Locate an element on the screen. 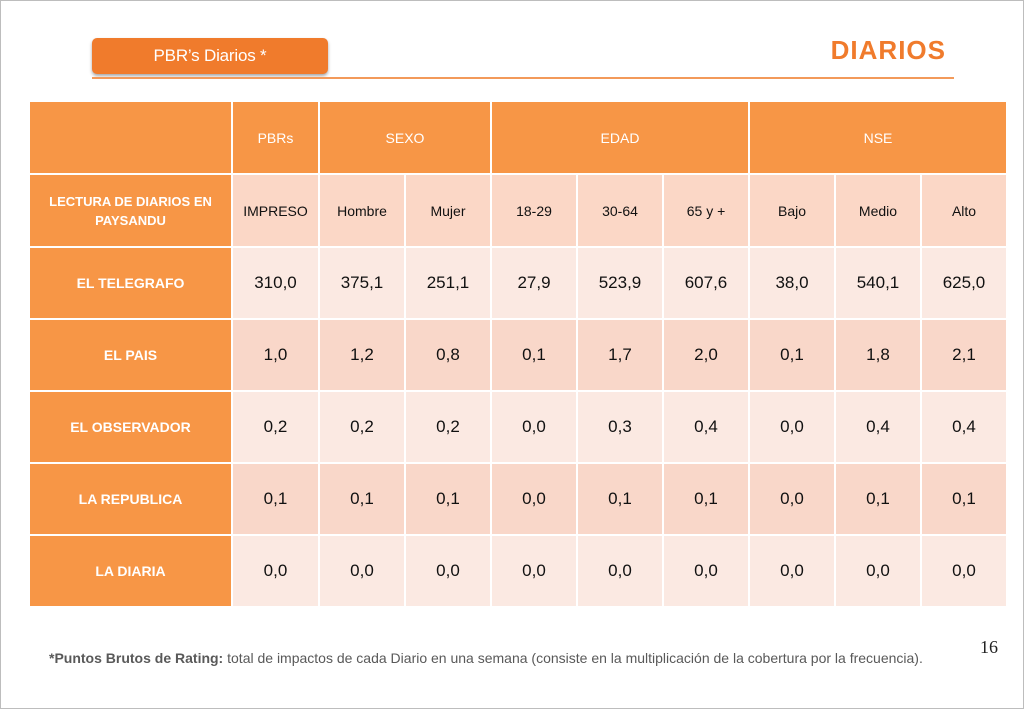 The width and height of the screenshot is (1024, 709). footnote-term: *Puntos Brutos de Rating: is located at coordinates (136, 658).